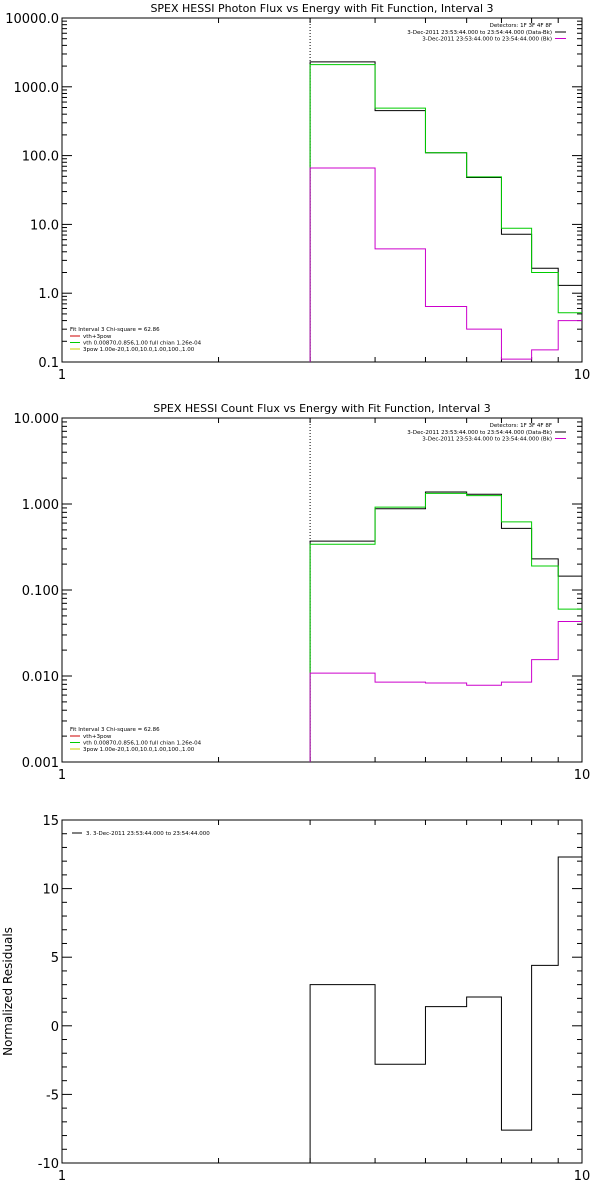 This screenshot has height=1200, width=600. Describe the element at coordinates (40, 591) in the screenshot. I see `y-tick-label: 0.100` at that location.